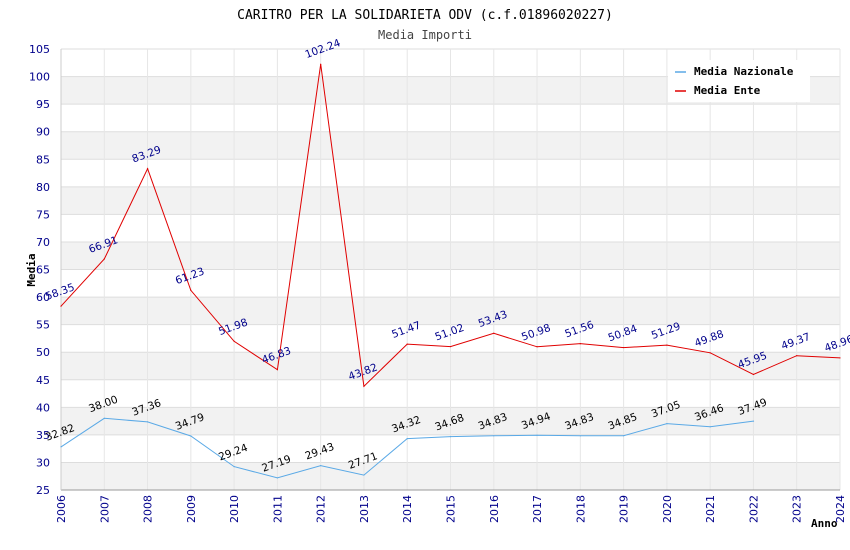 The height and width of the screenshot is (550, 850). I want to click on x-tick-label: 2008, so click(148, 509).